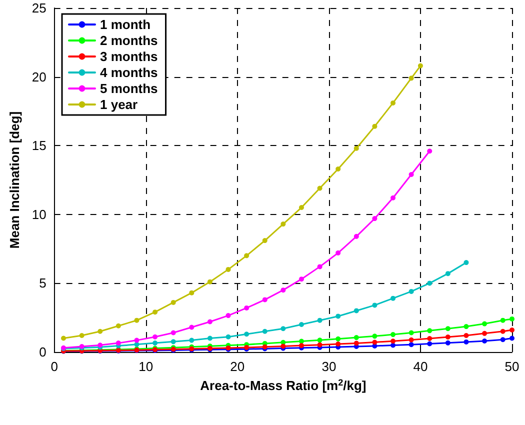 This screenshot has height=425, width=525. I want to click on legend-label: 2 months, so click(129, 40).